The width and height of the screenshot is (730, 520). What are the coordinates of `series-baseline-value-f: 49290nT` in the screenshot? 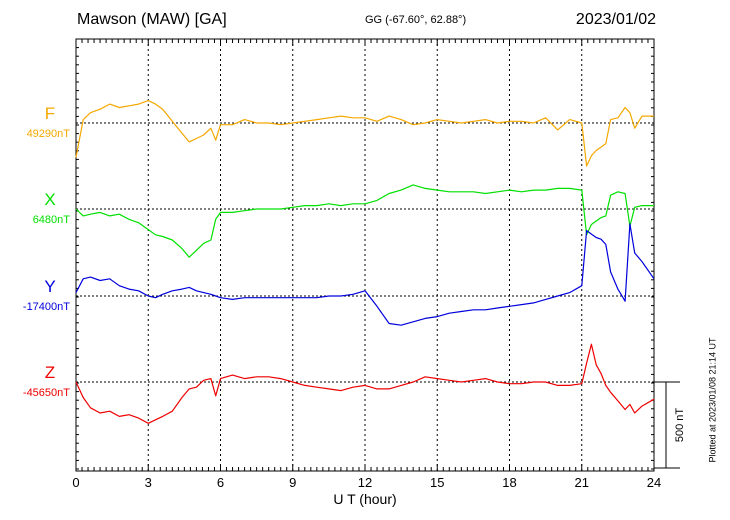 It's located at (49, 134).